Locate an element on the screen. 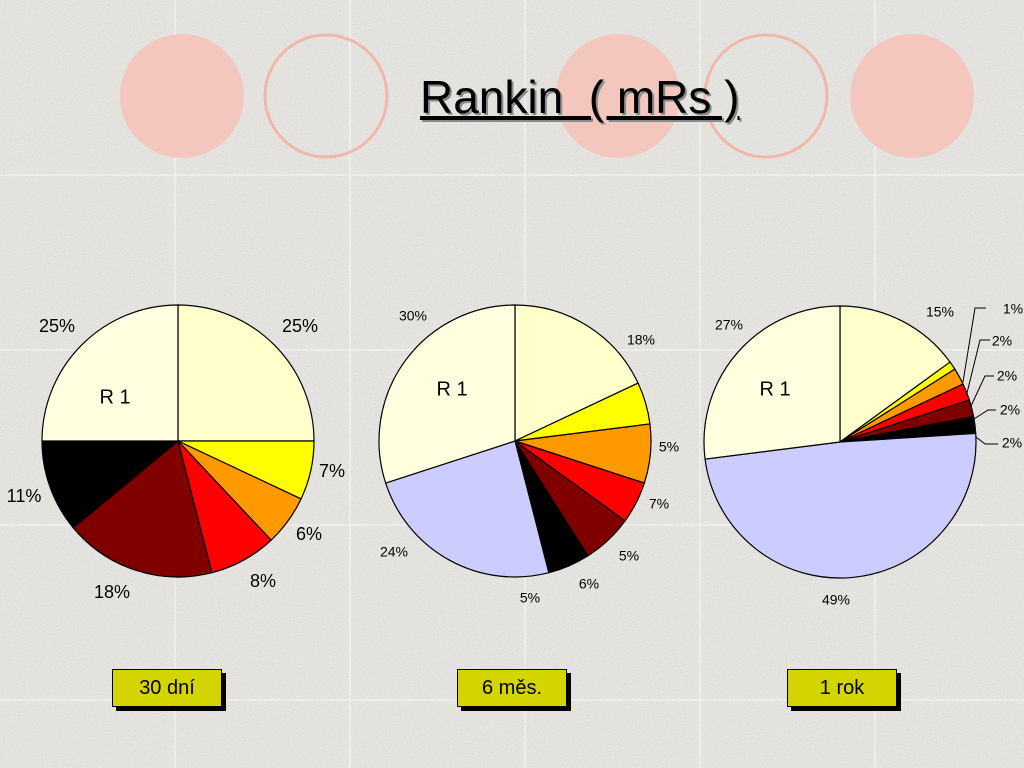  period-label-1-year: 1 rok is located at coordinates (842, 688).